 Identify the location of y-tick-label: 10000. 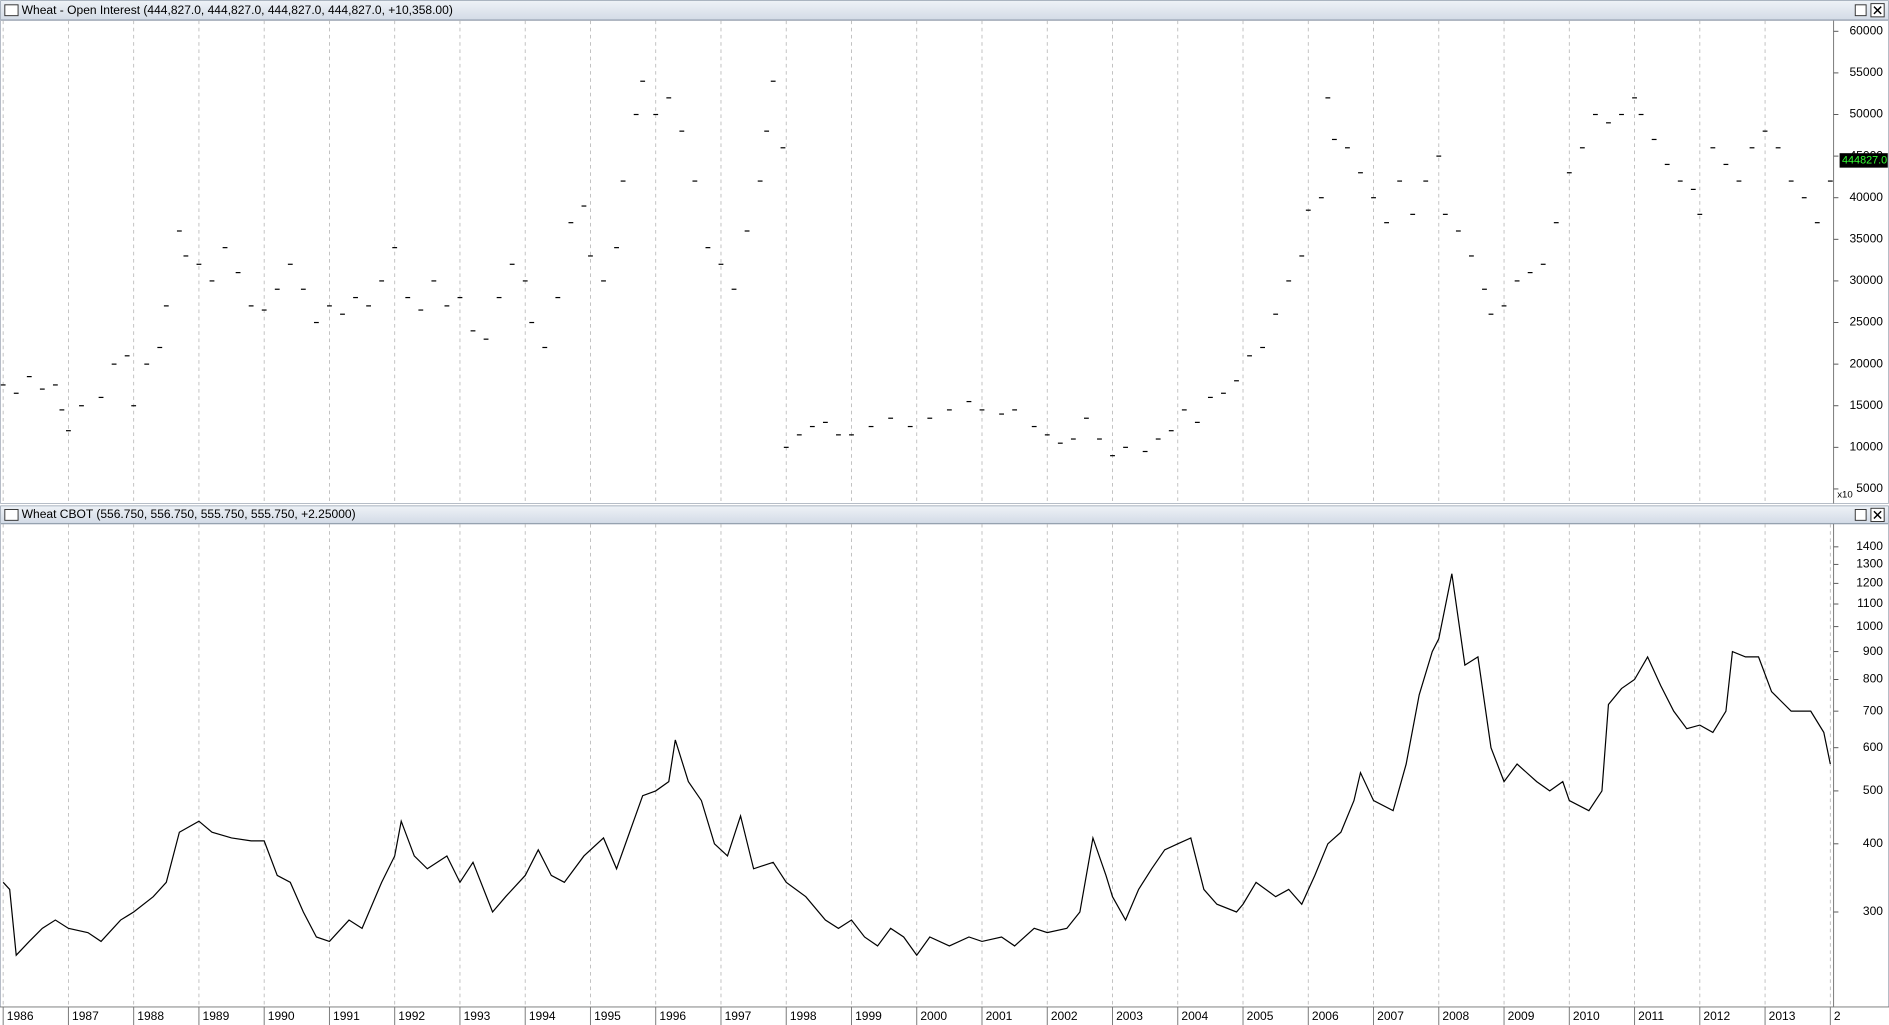
(1867, 447).